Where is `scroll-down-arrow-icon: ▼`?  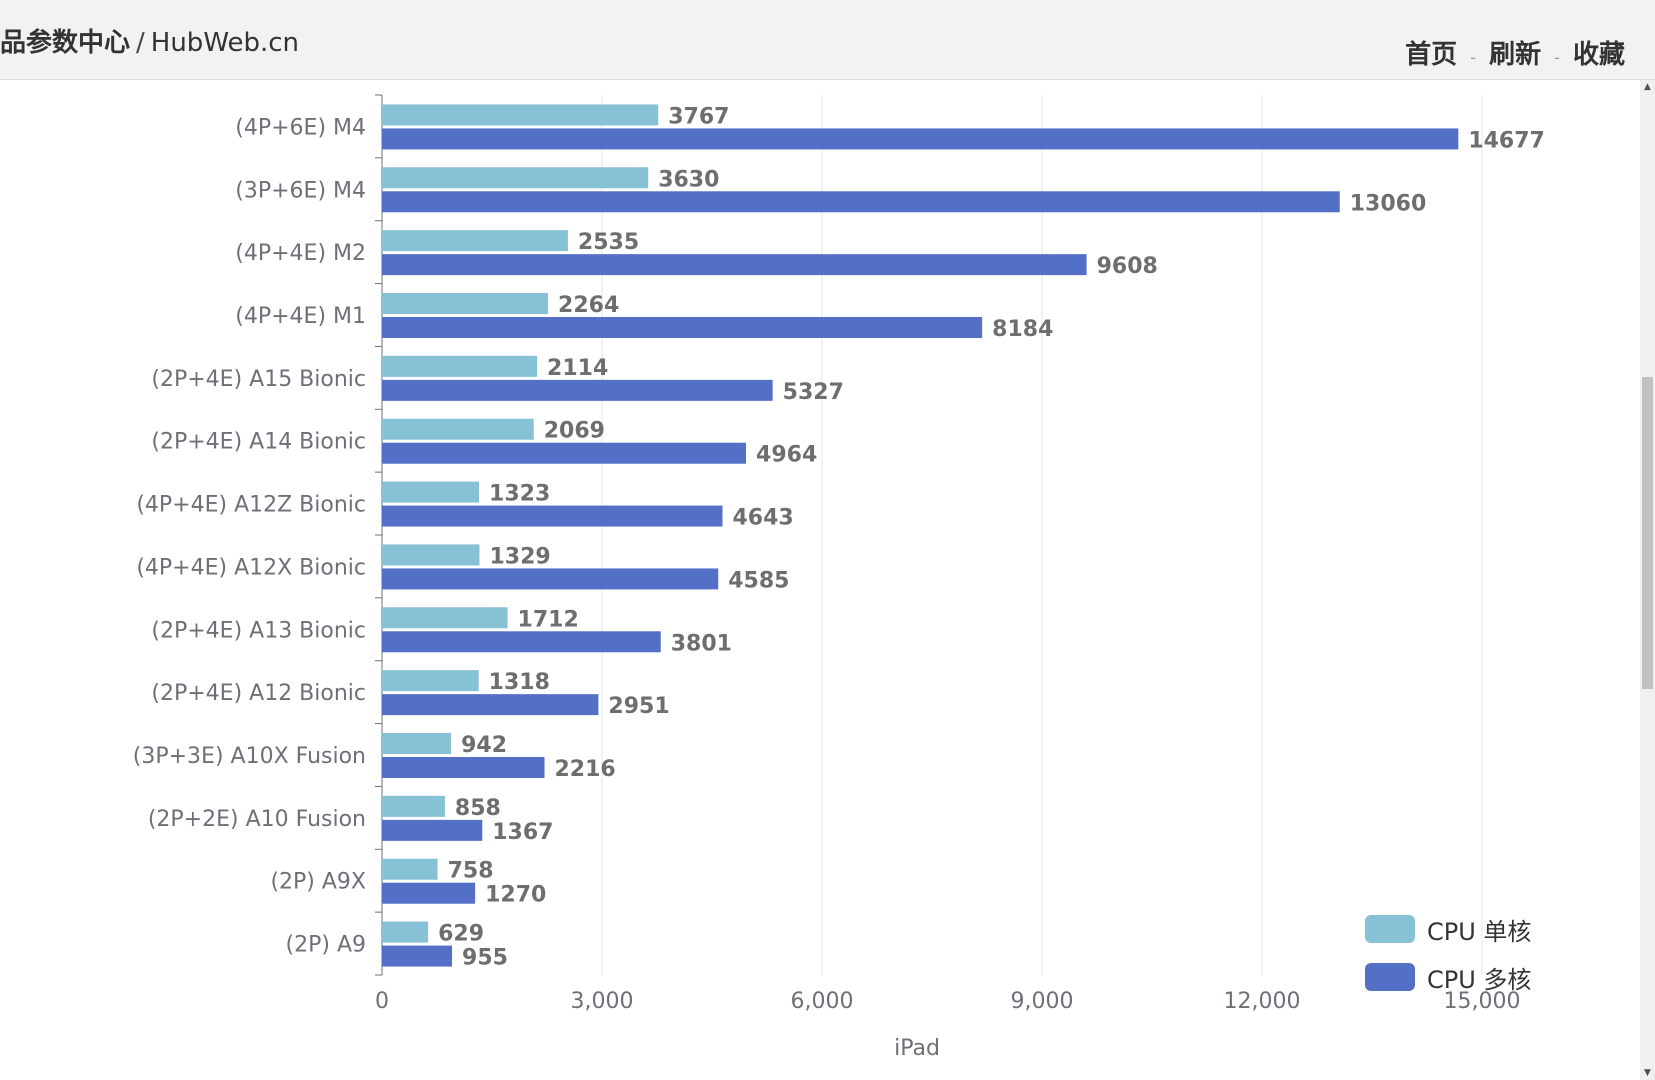
scroll-down-arrow-icon: ▼ is located at coordinates (1647, 1073).